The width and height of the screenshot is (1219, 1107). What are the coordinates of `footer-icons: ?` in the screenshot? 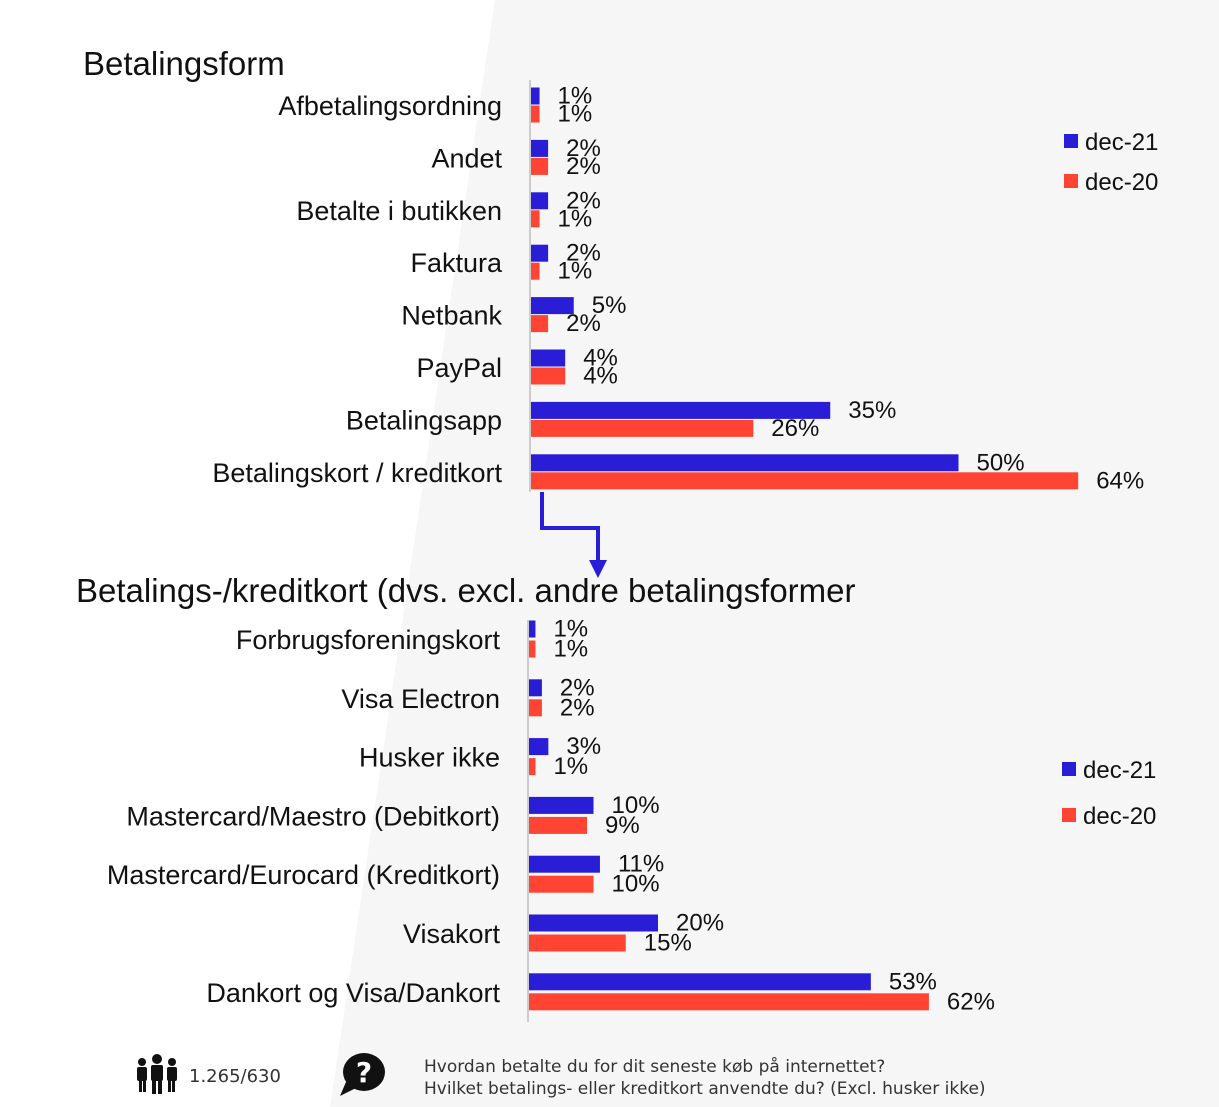 It's located at (261, 1074).